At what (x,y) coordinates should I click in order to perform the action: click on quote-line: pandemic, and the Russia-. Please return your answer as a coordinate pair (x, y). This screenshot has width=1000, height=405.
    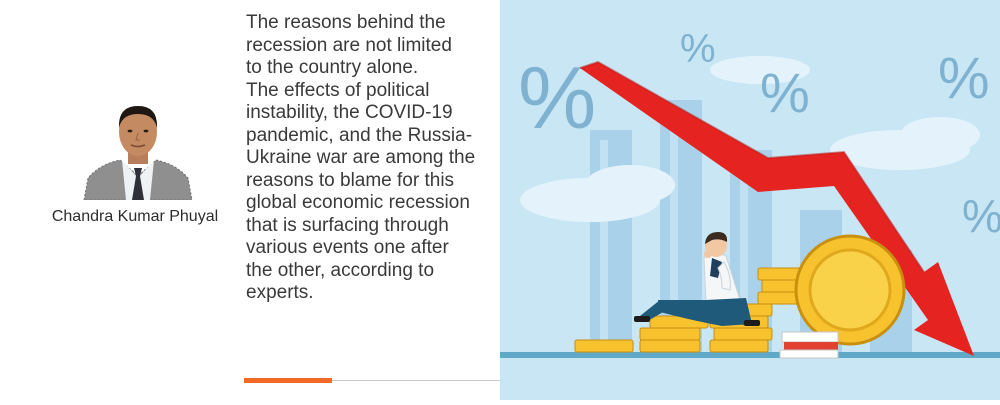
    Looking at the image, I should click on (359, 135).